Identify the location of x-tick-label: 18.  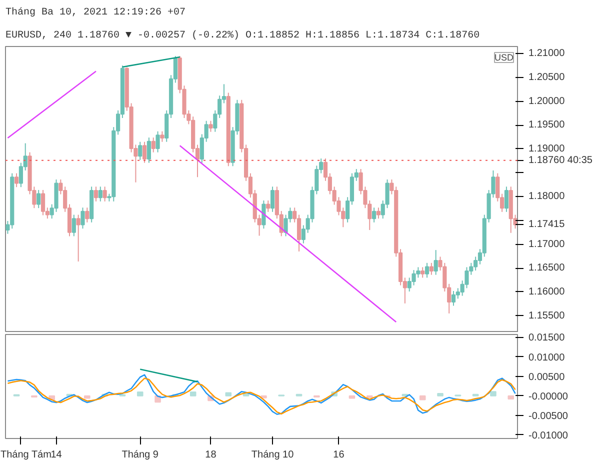
(211, 455).